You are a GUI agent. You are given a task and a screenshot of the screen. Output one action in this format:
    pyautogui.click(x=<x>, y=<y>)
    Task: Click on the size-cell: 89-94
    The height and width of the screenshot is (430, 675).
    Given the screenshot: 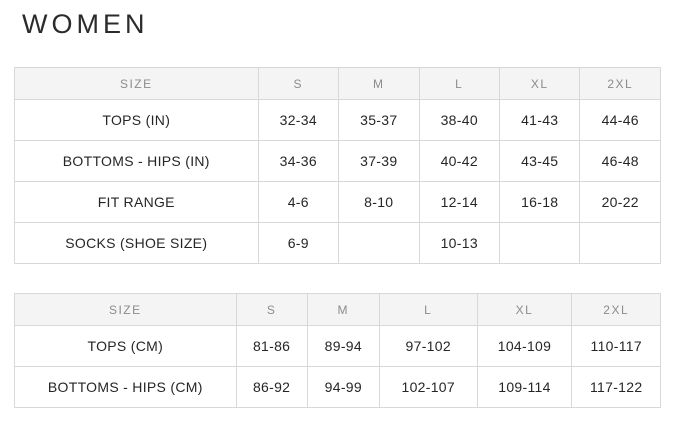 What is the action you would take?
    pyautogui.click(x=343, y=346)
    